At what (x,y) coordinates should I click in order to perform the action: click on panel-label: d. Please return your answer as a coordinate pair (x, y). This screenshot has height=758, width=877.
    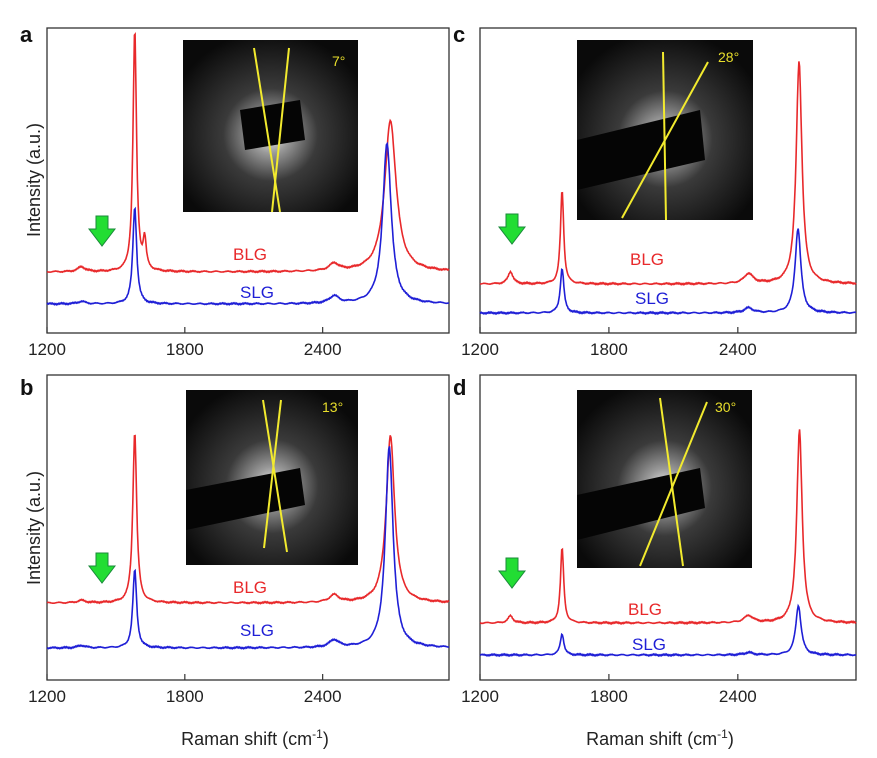
    Looking at the image, I should click on (459, 387).